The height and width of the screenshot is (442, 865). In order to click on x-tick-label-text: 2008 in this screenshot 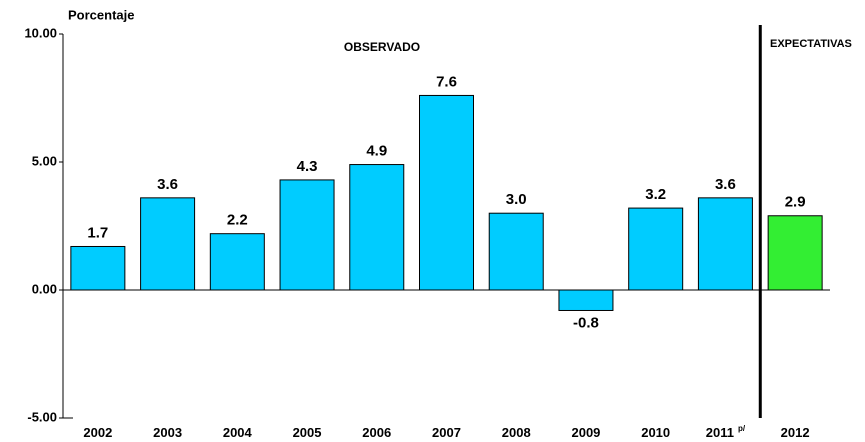, I will do `click(516, 432)`.